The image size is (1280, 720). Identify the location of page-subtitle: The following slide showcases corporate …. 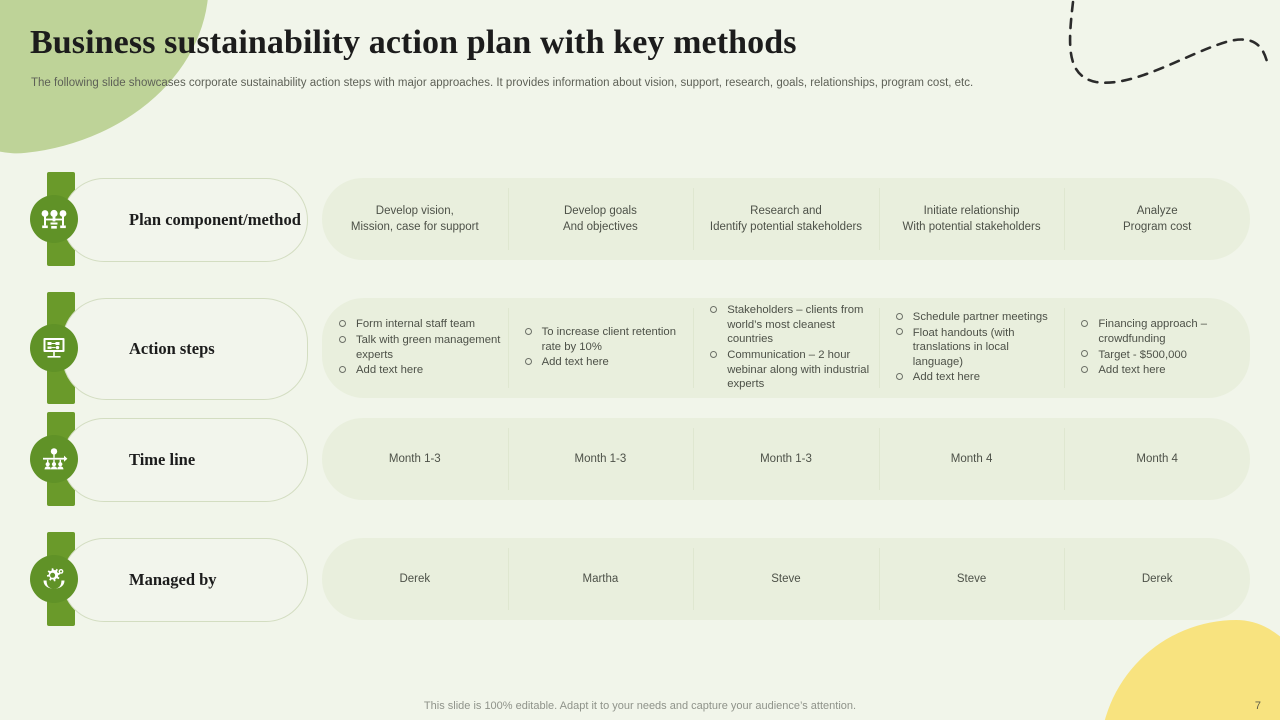
(502, 83).